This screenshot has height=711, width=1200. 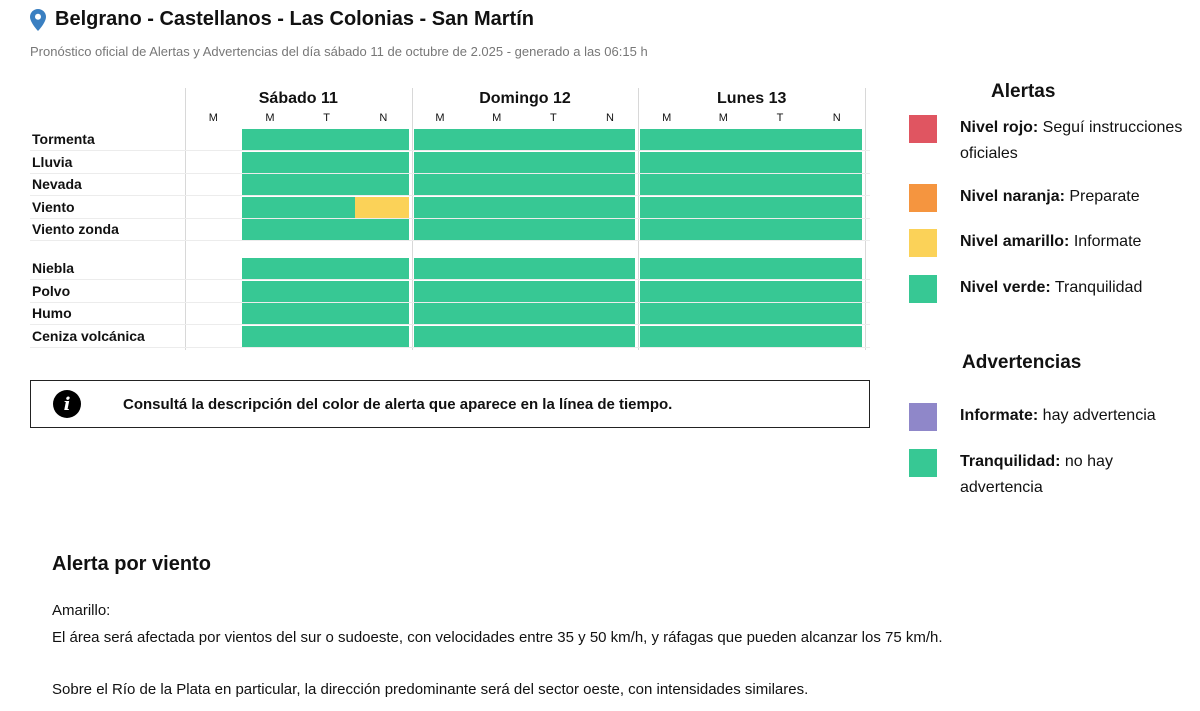 What do you see at coordinates (382, 207) in the screenshot?
I see `alert-cell-yellow` at bounding box center [382, 207].